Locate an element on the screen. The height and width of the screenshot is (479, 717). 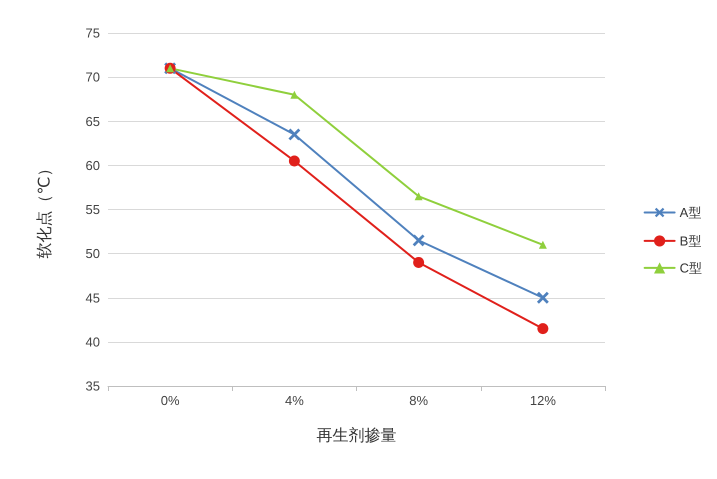
x-tick-label: 4% is located at coordinates (294, 400).